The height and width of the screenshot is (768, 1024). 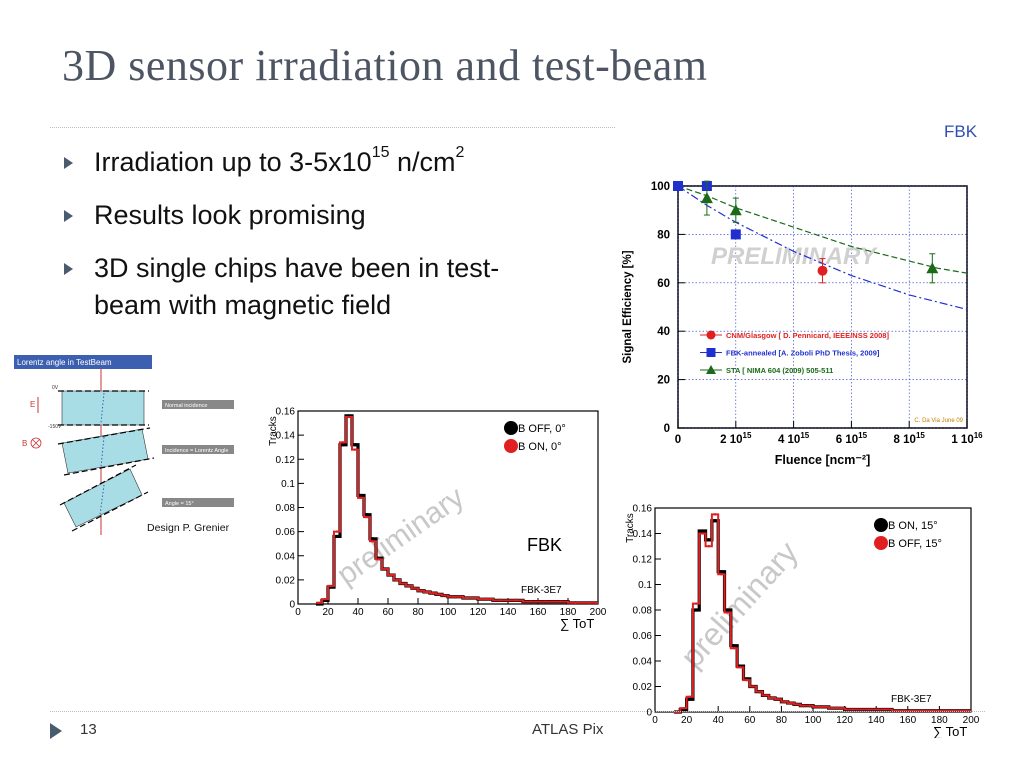 What do you see at coordinates (782, 720) in the screenshot?
I see `x-tick-label: 80` at bounding box center [782, 720].